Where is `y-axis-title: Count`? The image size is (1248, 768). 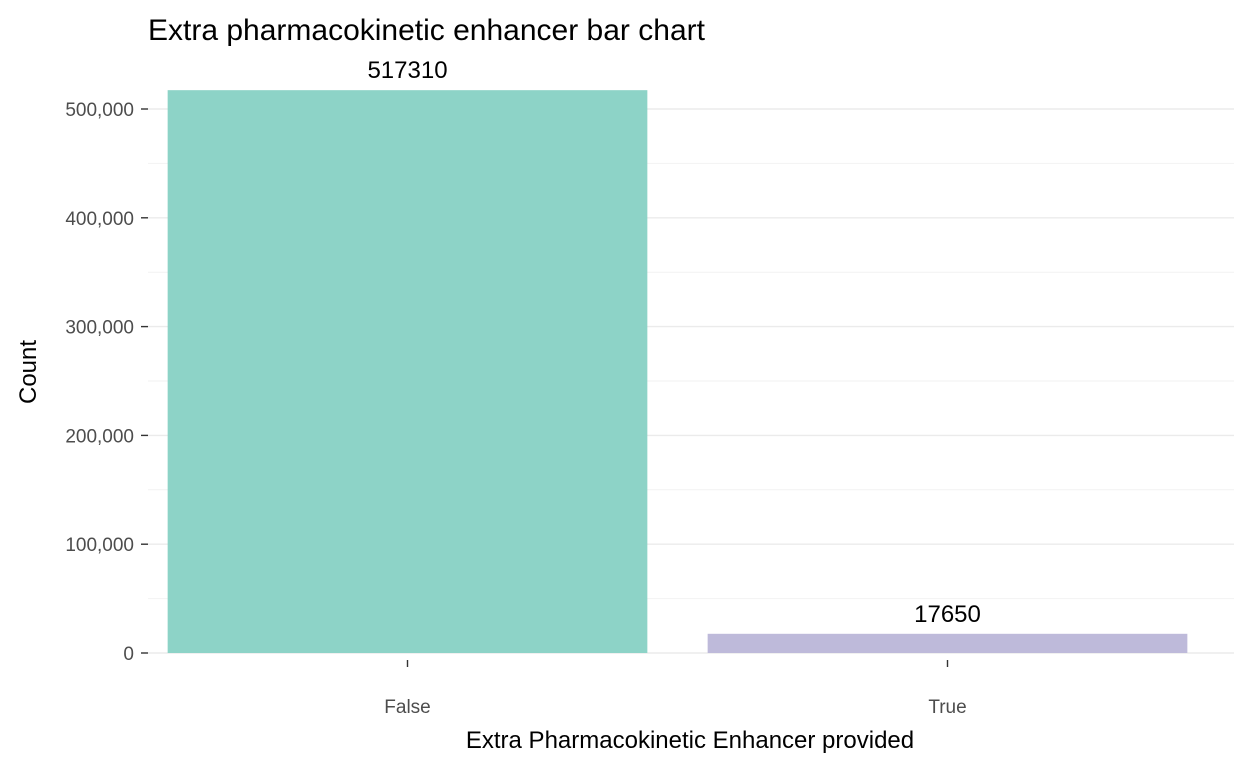
y-axis-title: Count is located at coordinates (28, 372).